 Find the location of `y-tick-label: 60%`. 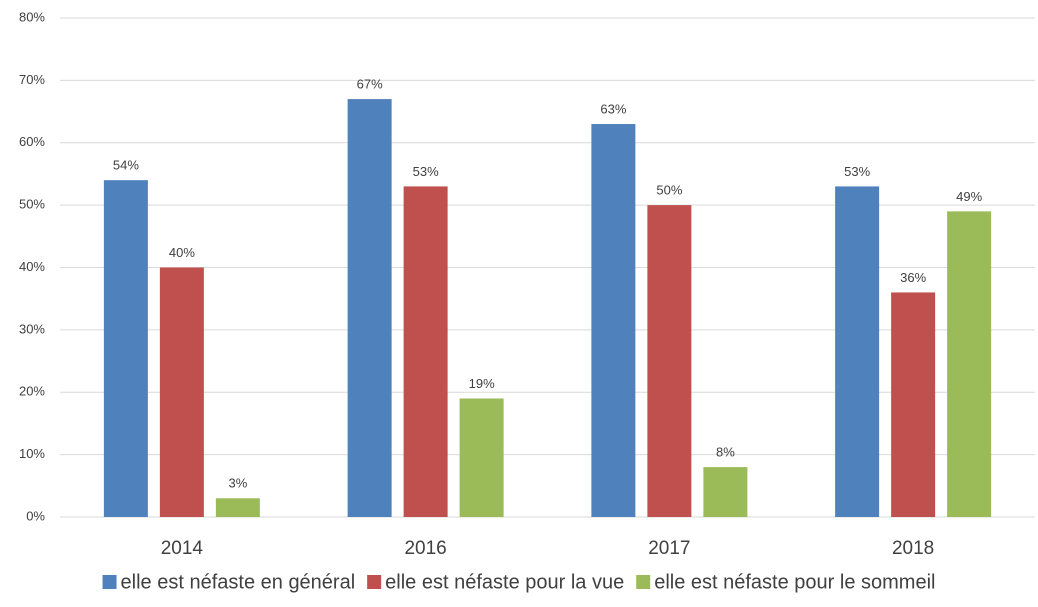

y-tick-label: 60% is located at coordinates (32, 141).